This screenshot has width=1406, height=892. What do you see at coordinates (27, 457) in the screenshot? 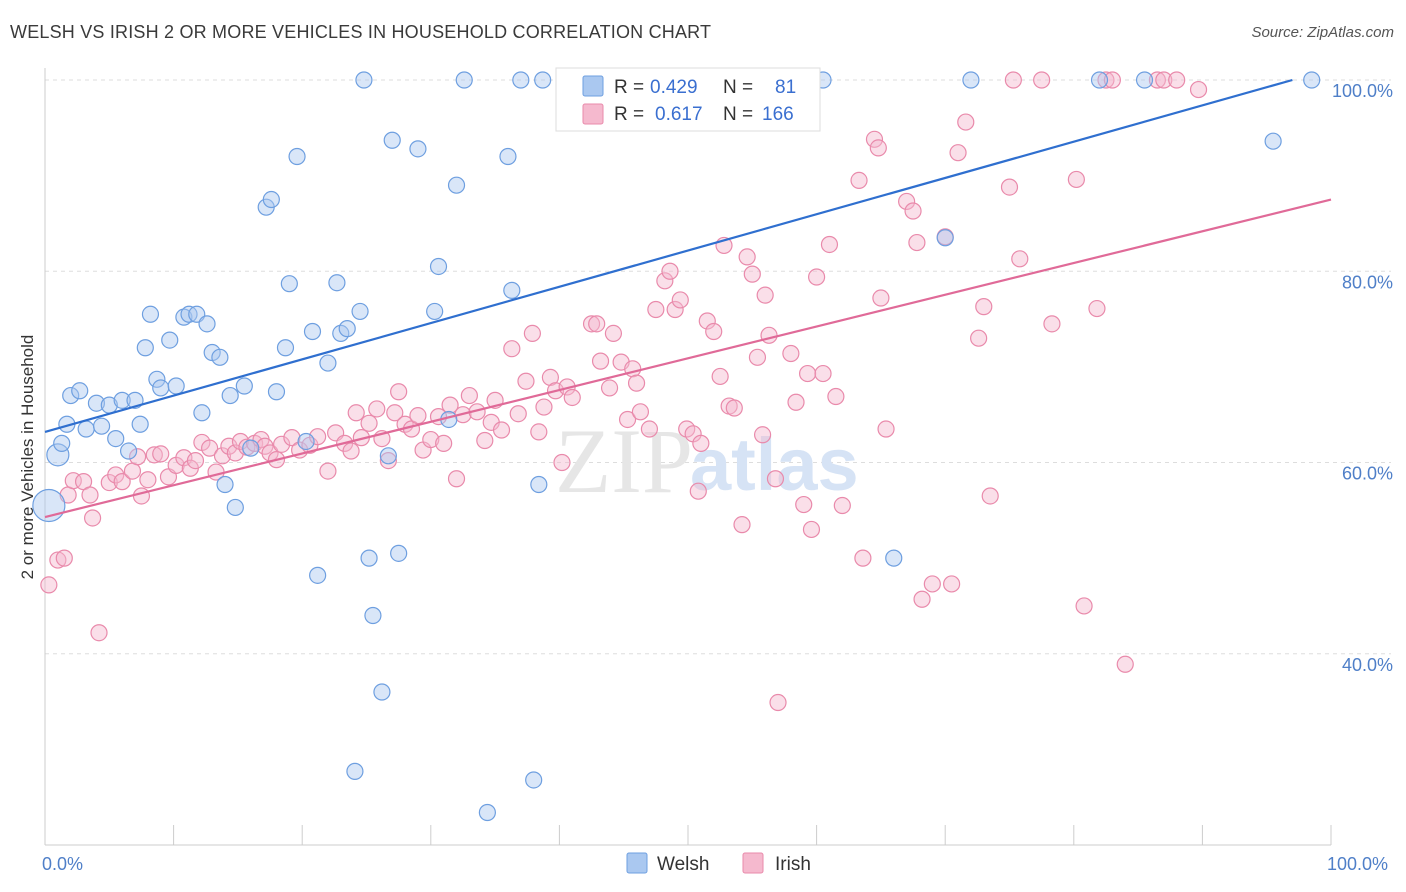
I see `y-axis-title: 2 or more Vehicles in Household` at bounding box center [27, 457].